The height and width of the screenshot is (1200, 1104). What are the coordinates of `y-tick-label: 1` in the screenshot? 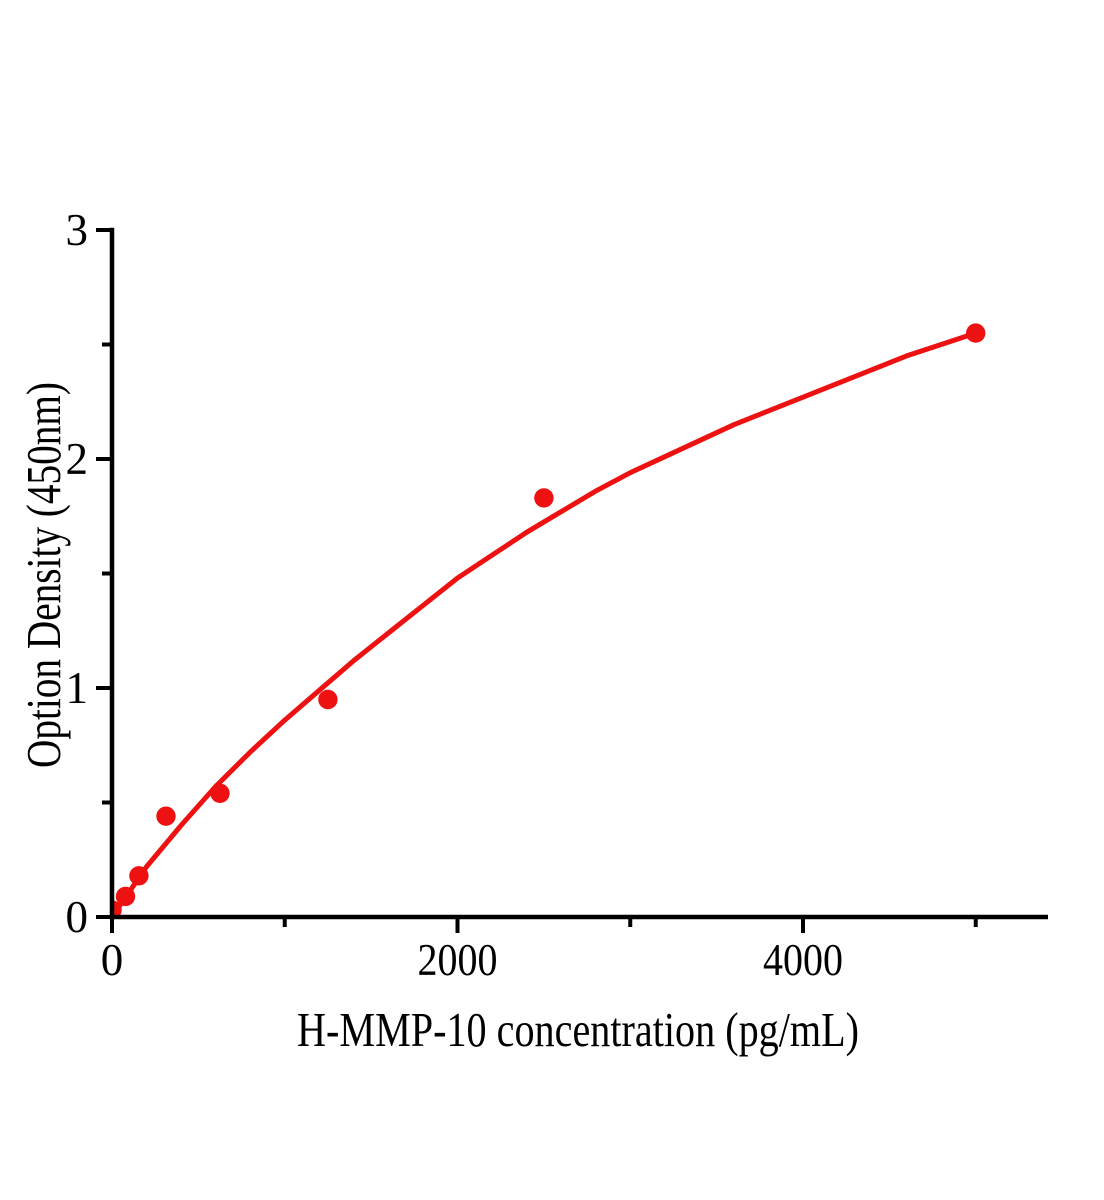 It's located at (77, 688).